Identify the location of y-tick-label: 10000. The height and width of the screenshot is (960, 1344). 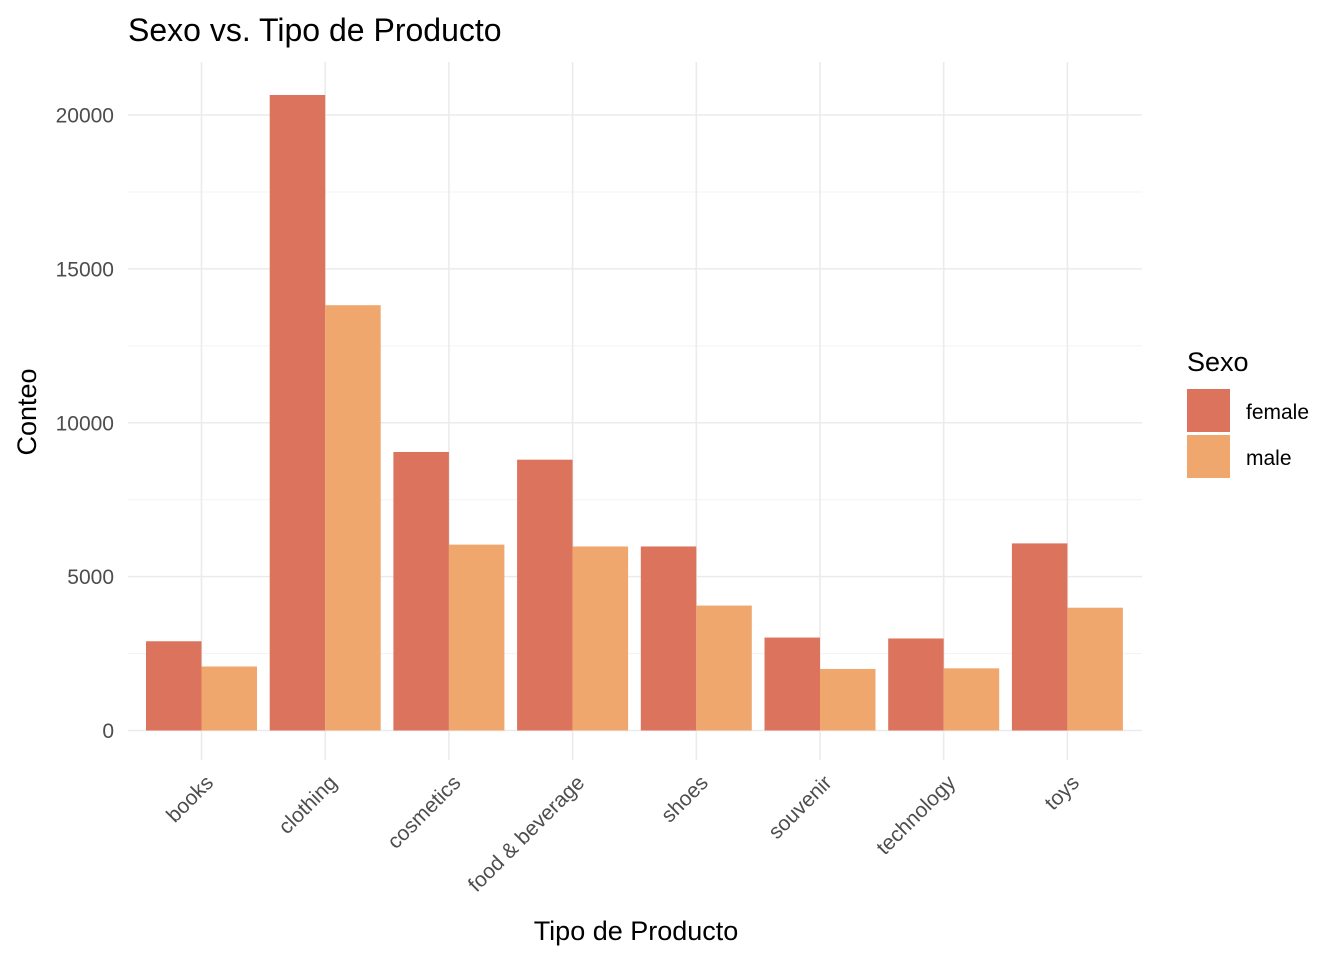
(85, 423).